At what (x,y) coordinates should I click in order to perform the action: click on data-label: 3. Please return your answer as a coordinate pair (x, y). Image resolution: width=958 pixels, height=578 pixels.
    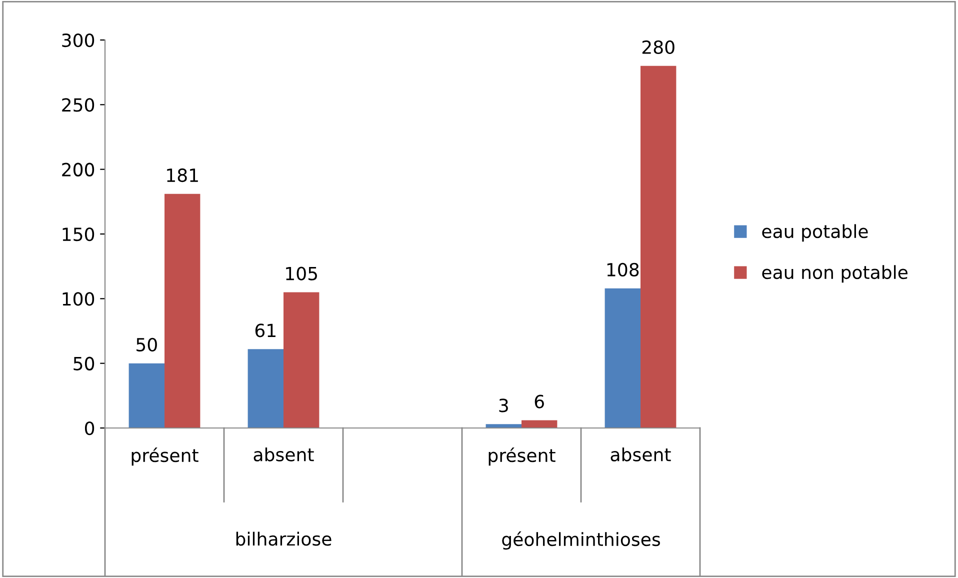
    Looking at the image, I should click on (503, 405).